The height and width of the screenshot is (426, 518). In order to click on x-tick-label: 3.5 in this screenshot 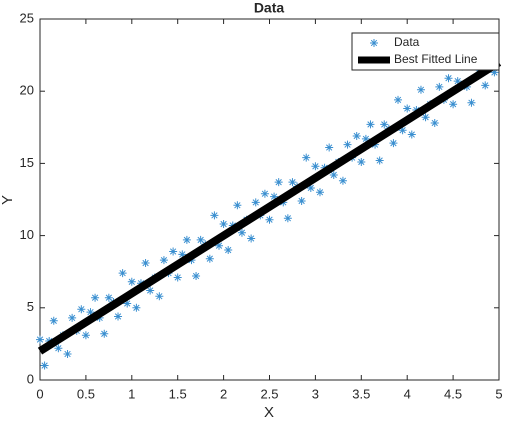, I will do `click(361, 393)`.